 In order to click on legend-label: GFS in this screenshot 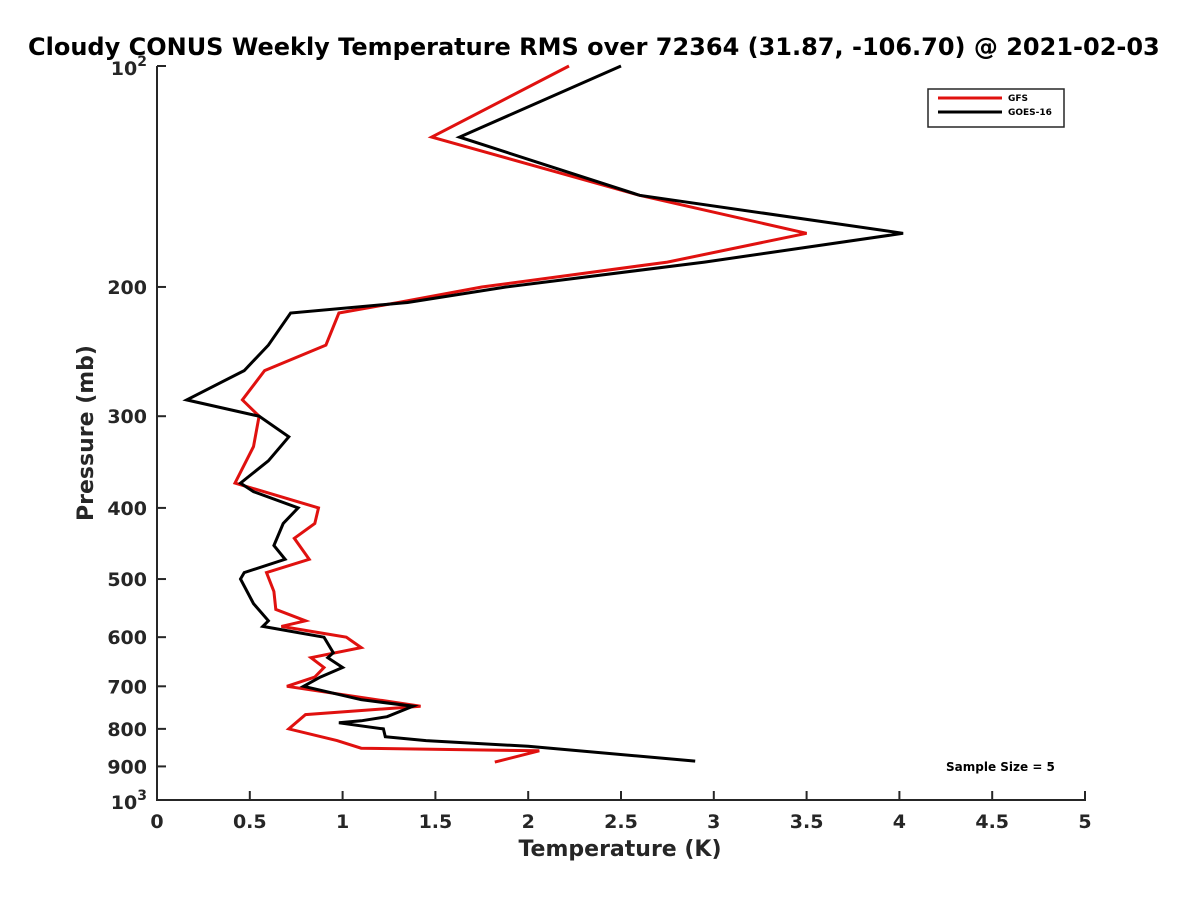, I will do `click(1018, 99)`.